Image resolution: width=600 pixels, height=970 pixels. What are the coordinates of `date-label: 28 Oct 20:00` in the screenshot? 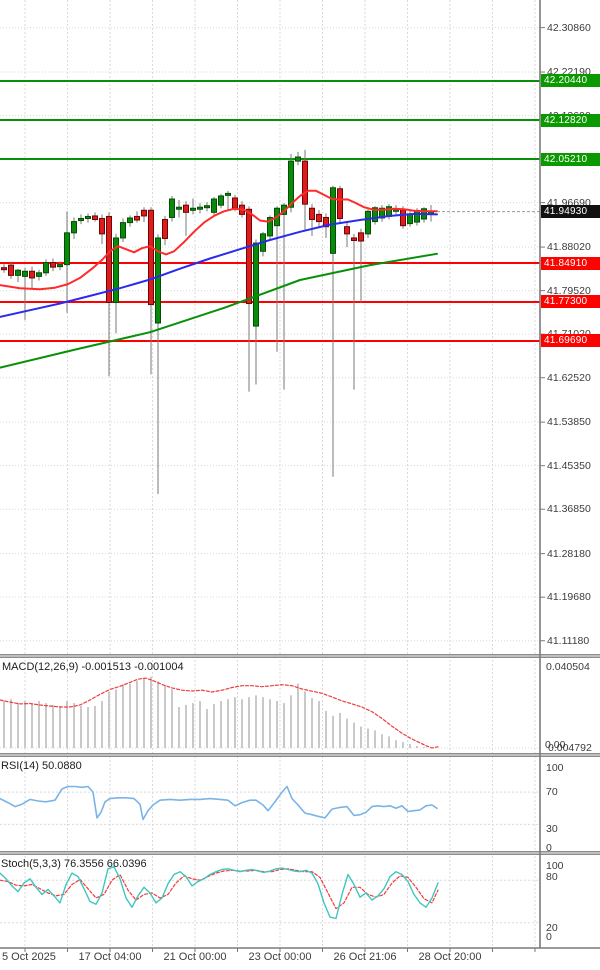 It's located at (450, 957).